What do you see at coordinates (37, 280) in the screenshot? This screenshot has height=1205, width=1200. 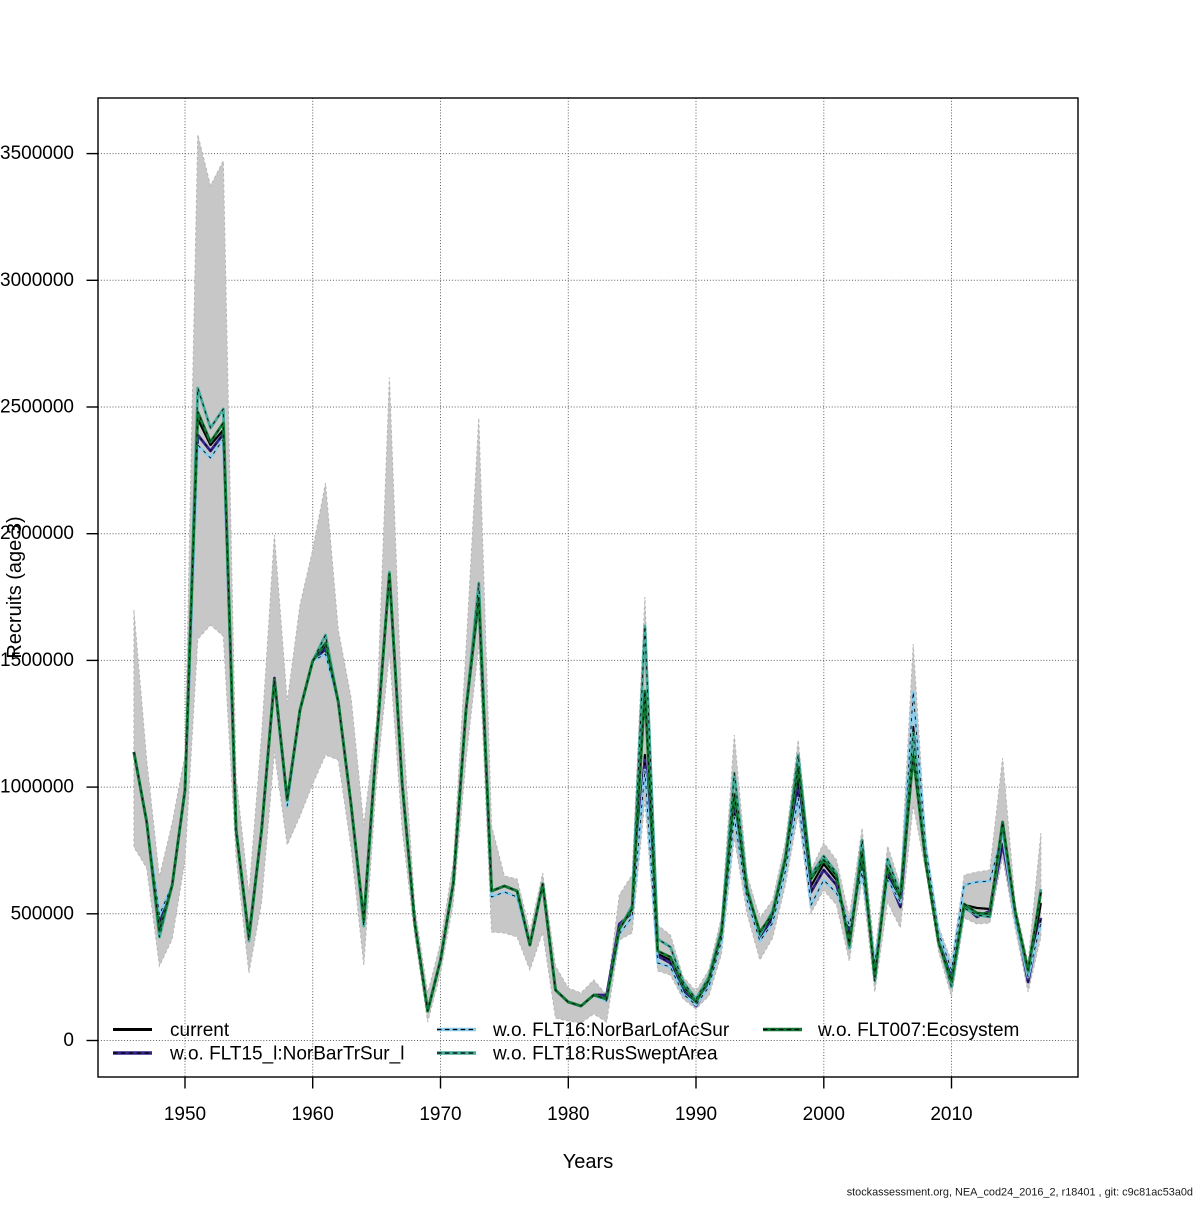 I see `svg-text: 3000000` at bounding box center [37, 280].